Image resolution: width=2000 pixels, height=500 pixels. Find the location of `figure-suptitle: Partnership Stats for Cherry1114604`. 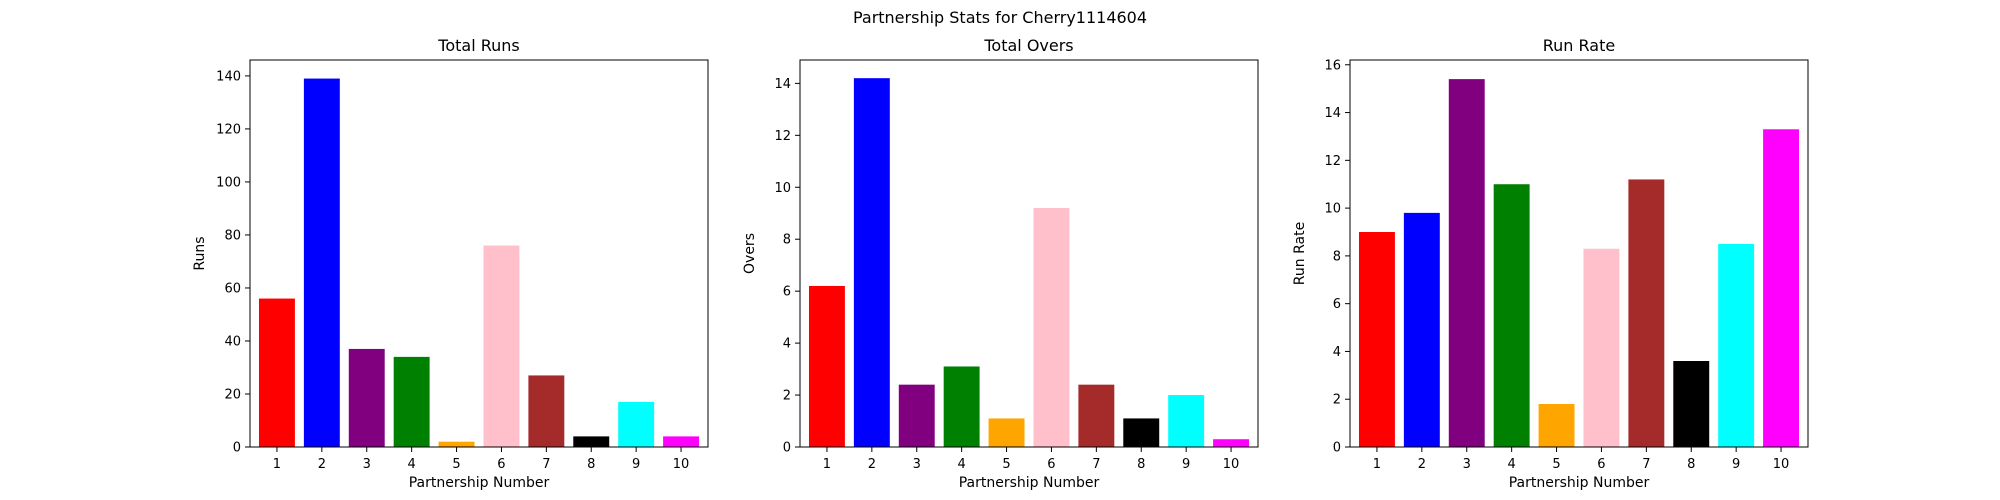

figure-suptitle: Partnership Stats for Cherry1114604 is located at coordinates (1000, 17).